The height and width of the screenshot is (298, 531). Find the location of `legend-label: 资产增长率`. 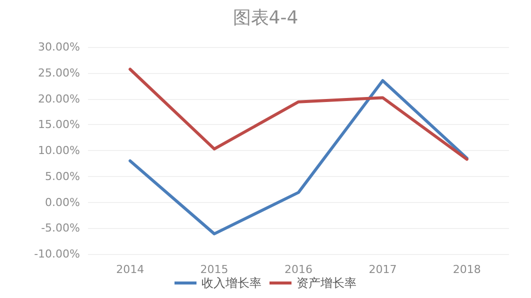

legend-label: 资产增长率 is located at coordinates (326, 283).